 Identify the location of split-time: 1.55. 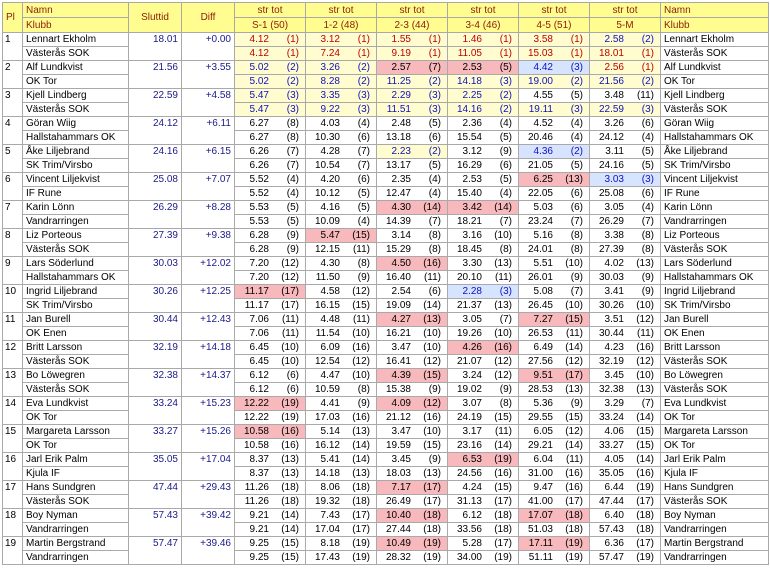
(401, 39).